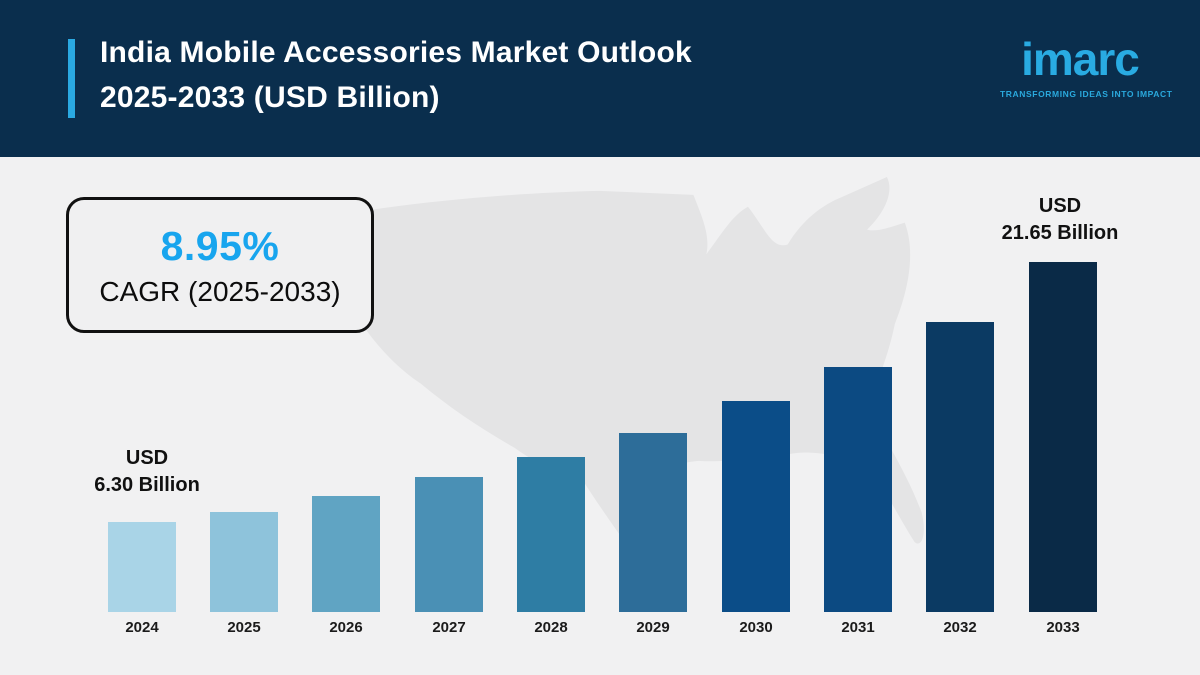 This screenshot has width=1200, height=675. What do you see at coordinates (756, 506) in the screenshot?
I see `bar-2030` at bounding box center [756, 506].